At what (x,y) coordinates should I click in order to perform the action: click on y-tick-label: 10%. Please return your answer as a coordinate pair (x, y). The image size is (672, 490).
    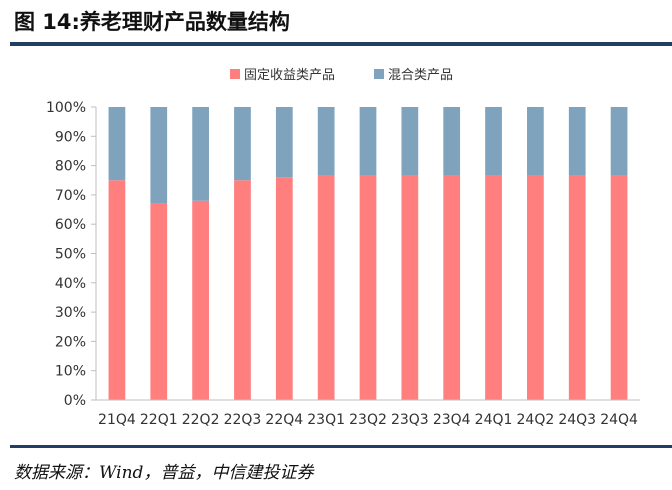
    Looking at the image, I should click on (70, 372).